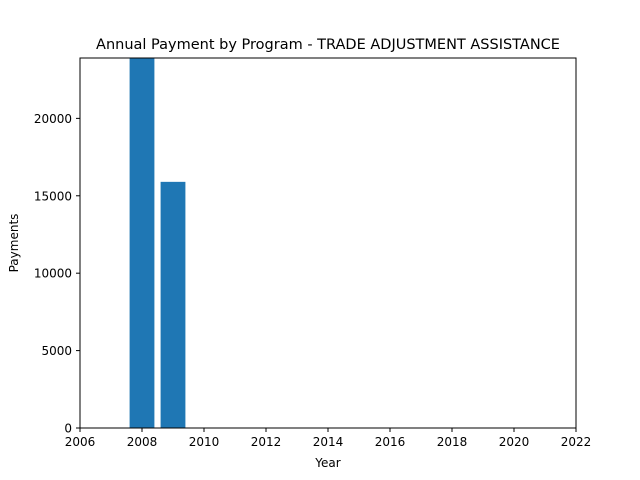 The height and width of the screenshot is (480, 640). Describe the element at coordinates (80, 442) in the screenshot. I see `x-tick-label: 2006` at that location.